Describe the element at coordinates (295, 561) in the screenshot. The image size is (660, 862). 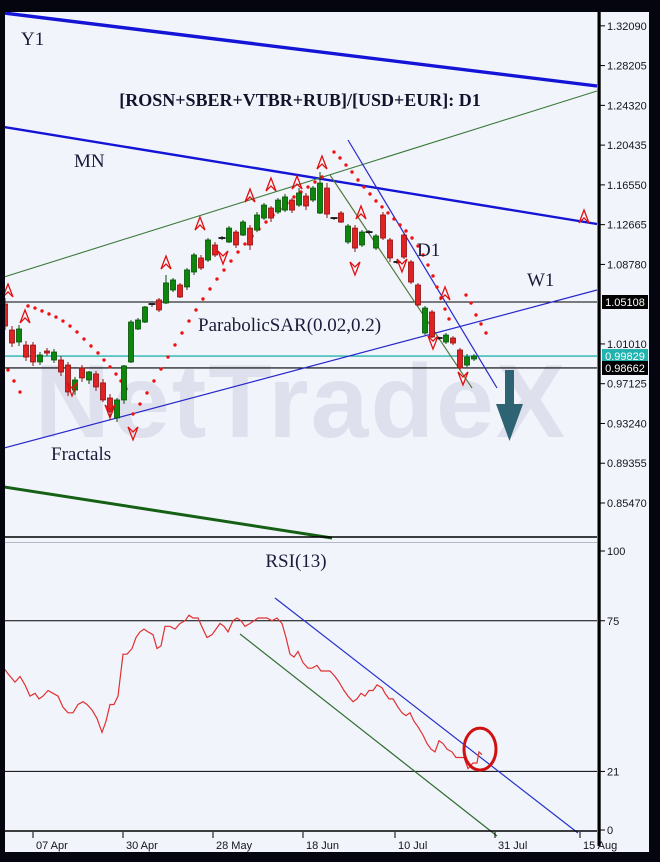
I see `label-rsi-indicator: RSI(13)` at that location.